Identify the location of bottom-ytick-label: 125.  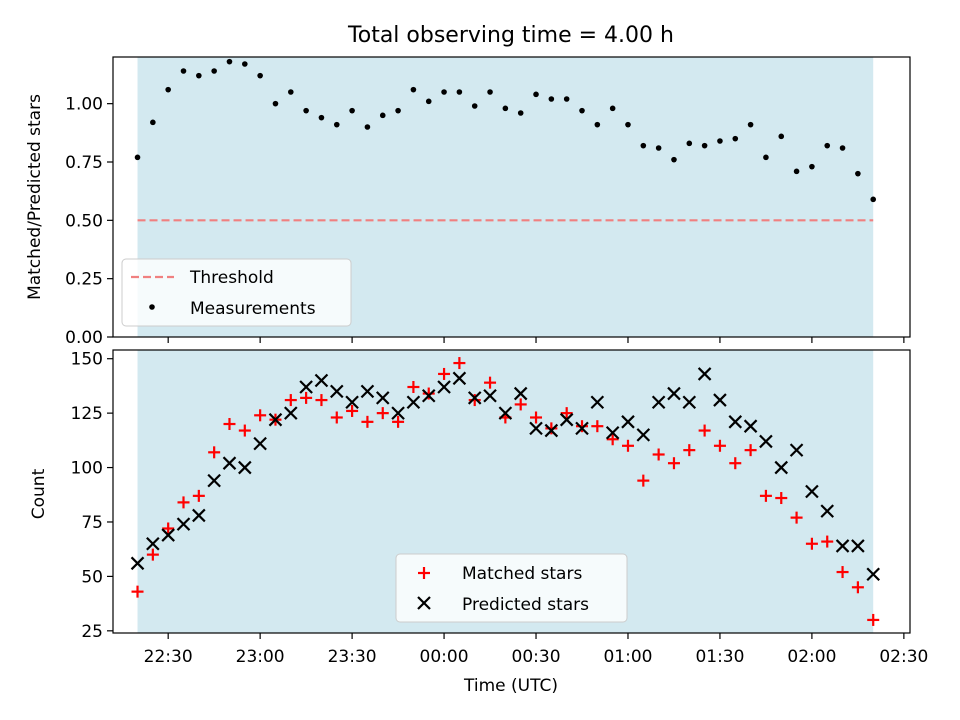
(87, 414).